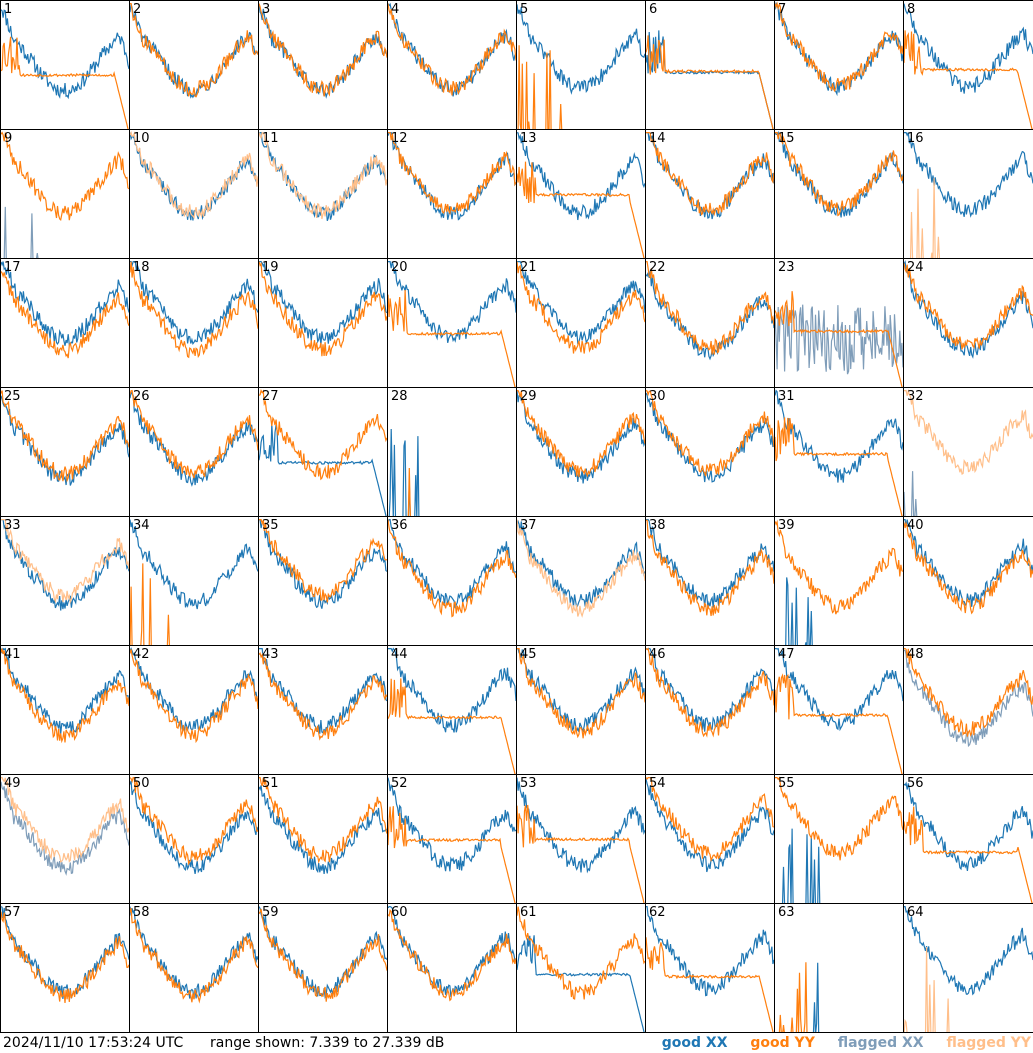 Image resolution: width=1033 pixels, height=1053 pixels. I want to click on panel-39-plot, so click(839, 582).